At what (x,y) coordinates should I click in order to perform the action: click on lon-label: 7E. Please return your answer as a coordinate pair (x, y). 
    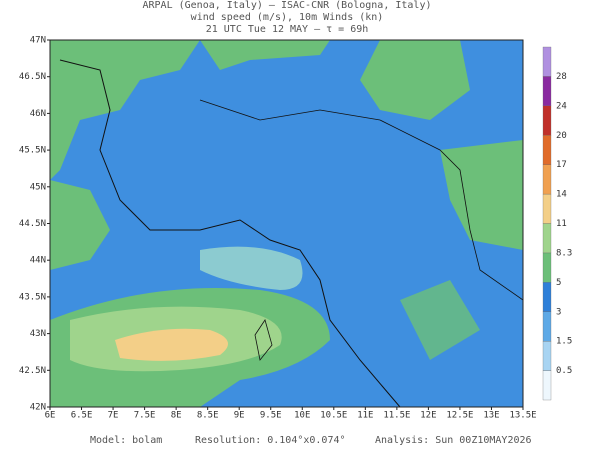
    Looking at the image, I should click on (113, 416).